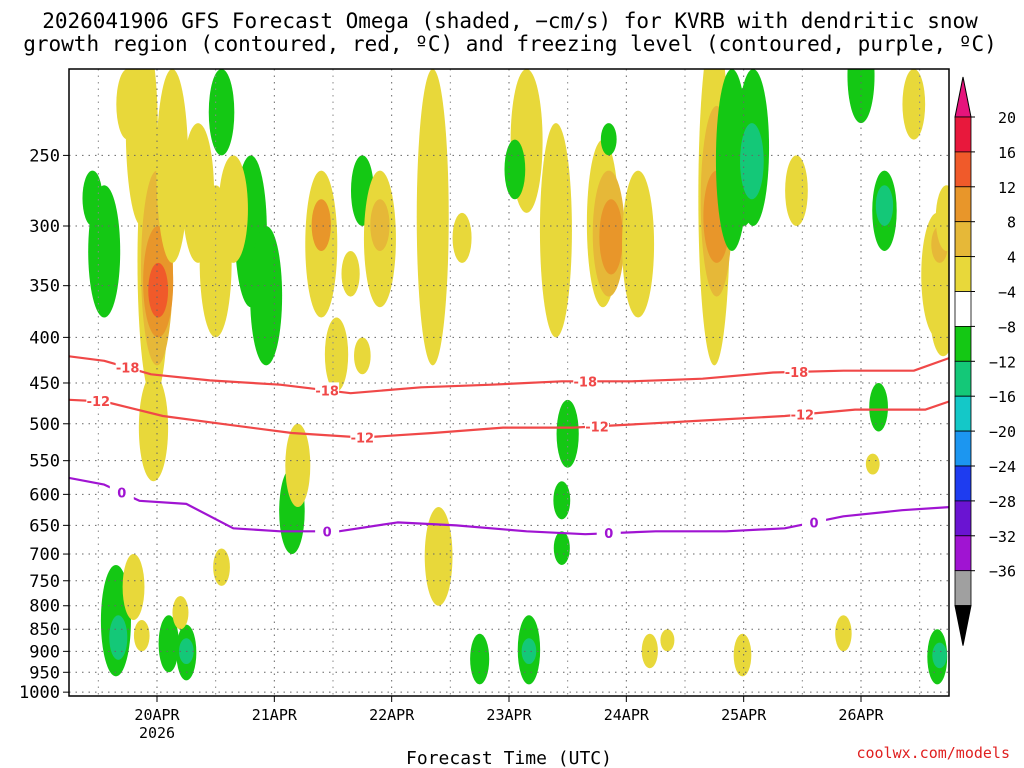  I want to click on y-tick-label: 1000, so click(39, 693).